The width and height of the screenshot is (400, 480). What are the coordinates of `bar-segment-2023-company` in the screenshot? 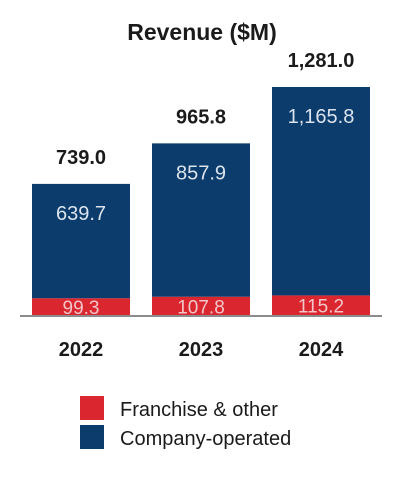 It's located at (201, 220).